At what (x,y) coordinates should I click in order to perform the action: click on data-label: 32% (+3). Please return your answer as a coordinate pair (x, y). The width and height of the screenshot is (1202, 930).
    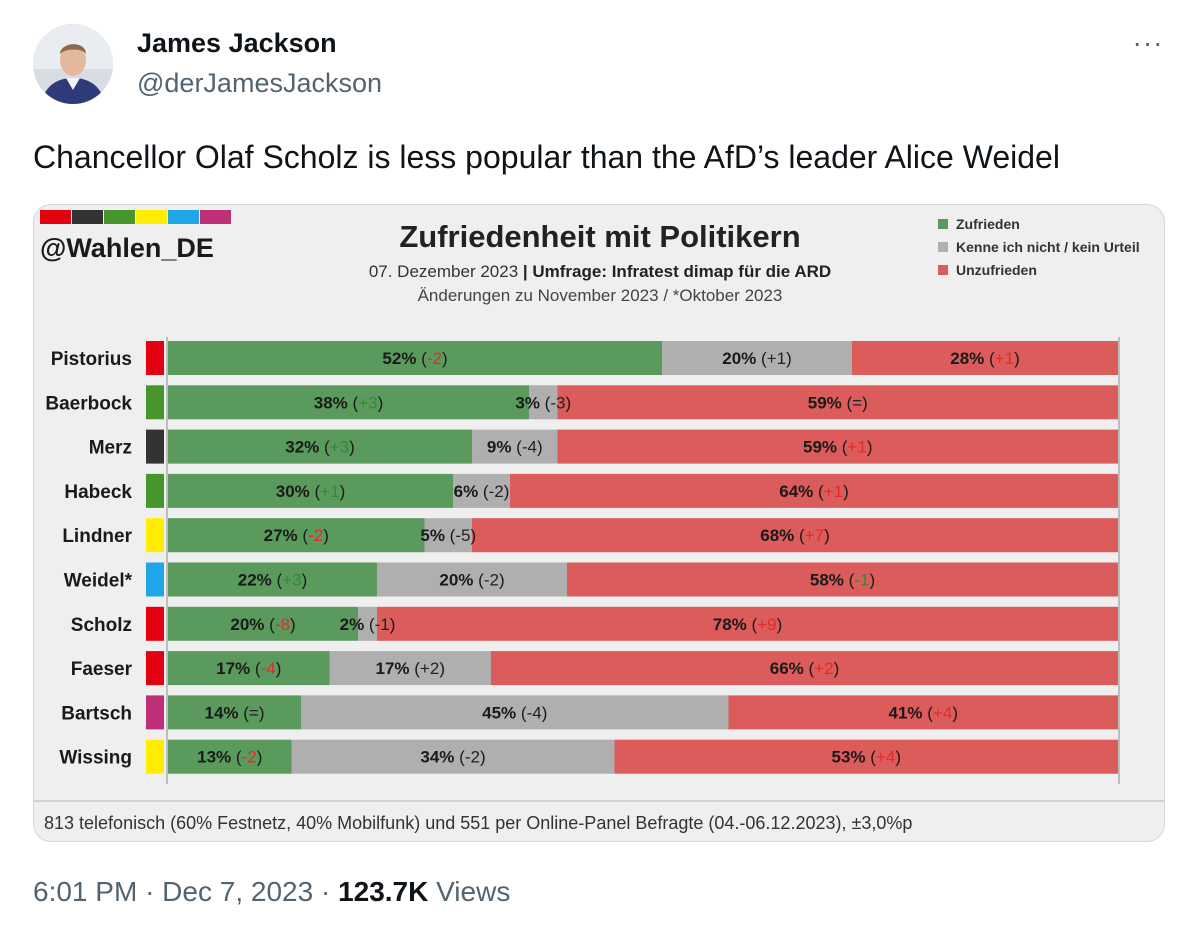
    Looking at the image, I should click on (319, 447).